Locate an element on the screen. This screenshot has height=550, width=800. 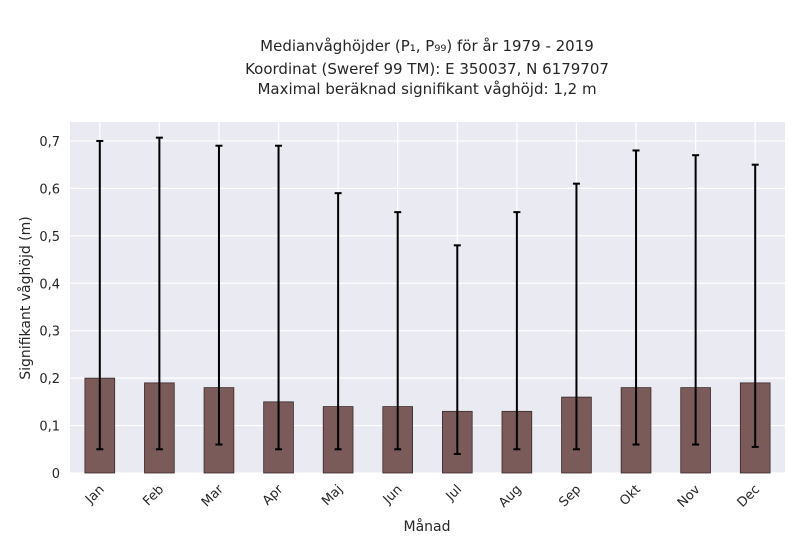
x-tick-label: Jun is located at coordinates (393, 495).